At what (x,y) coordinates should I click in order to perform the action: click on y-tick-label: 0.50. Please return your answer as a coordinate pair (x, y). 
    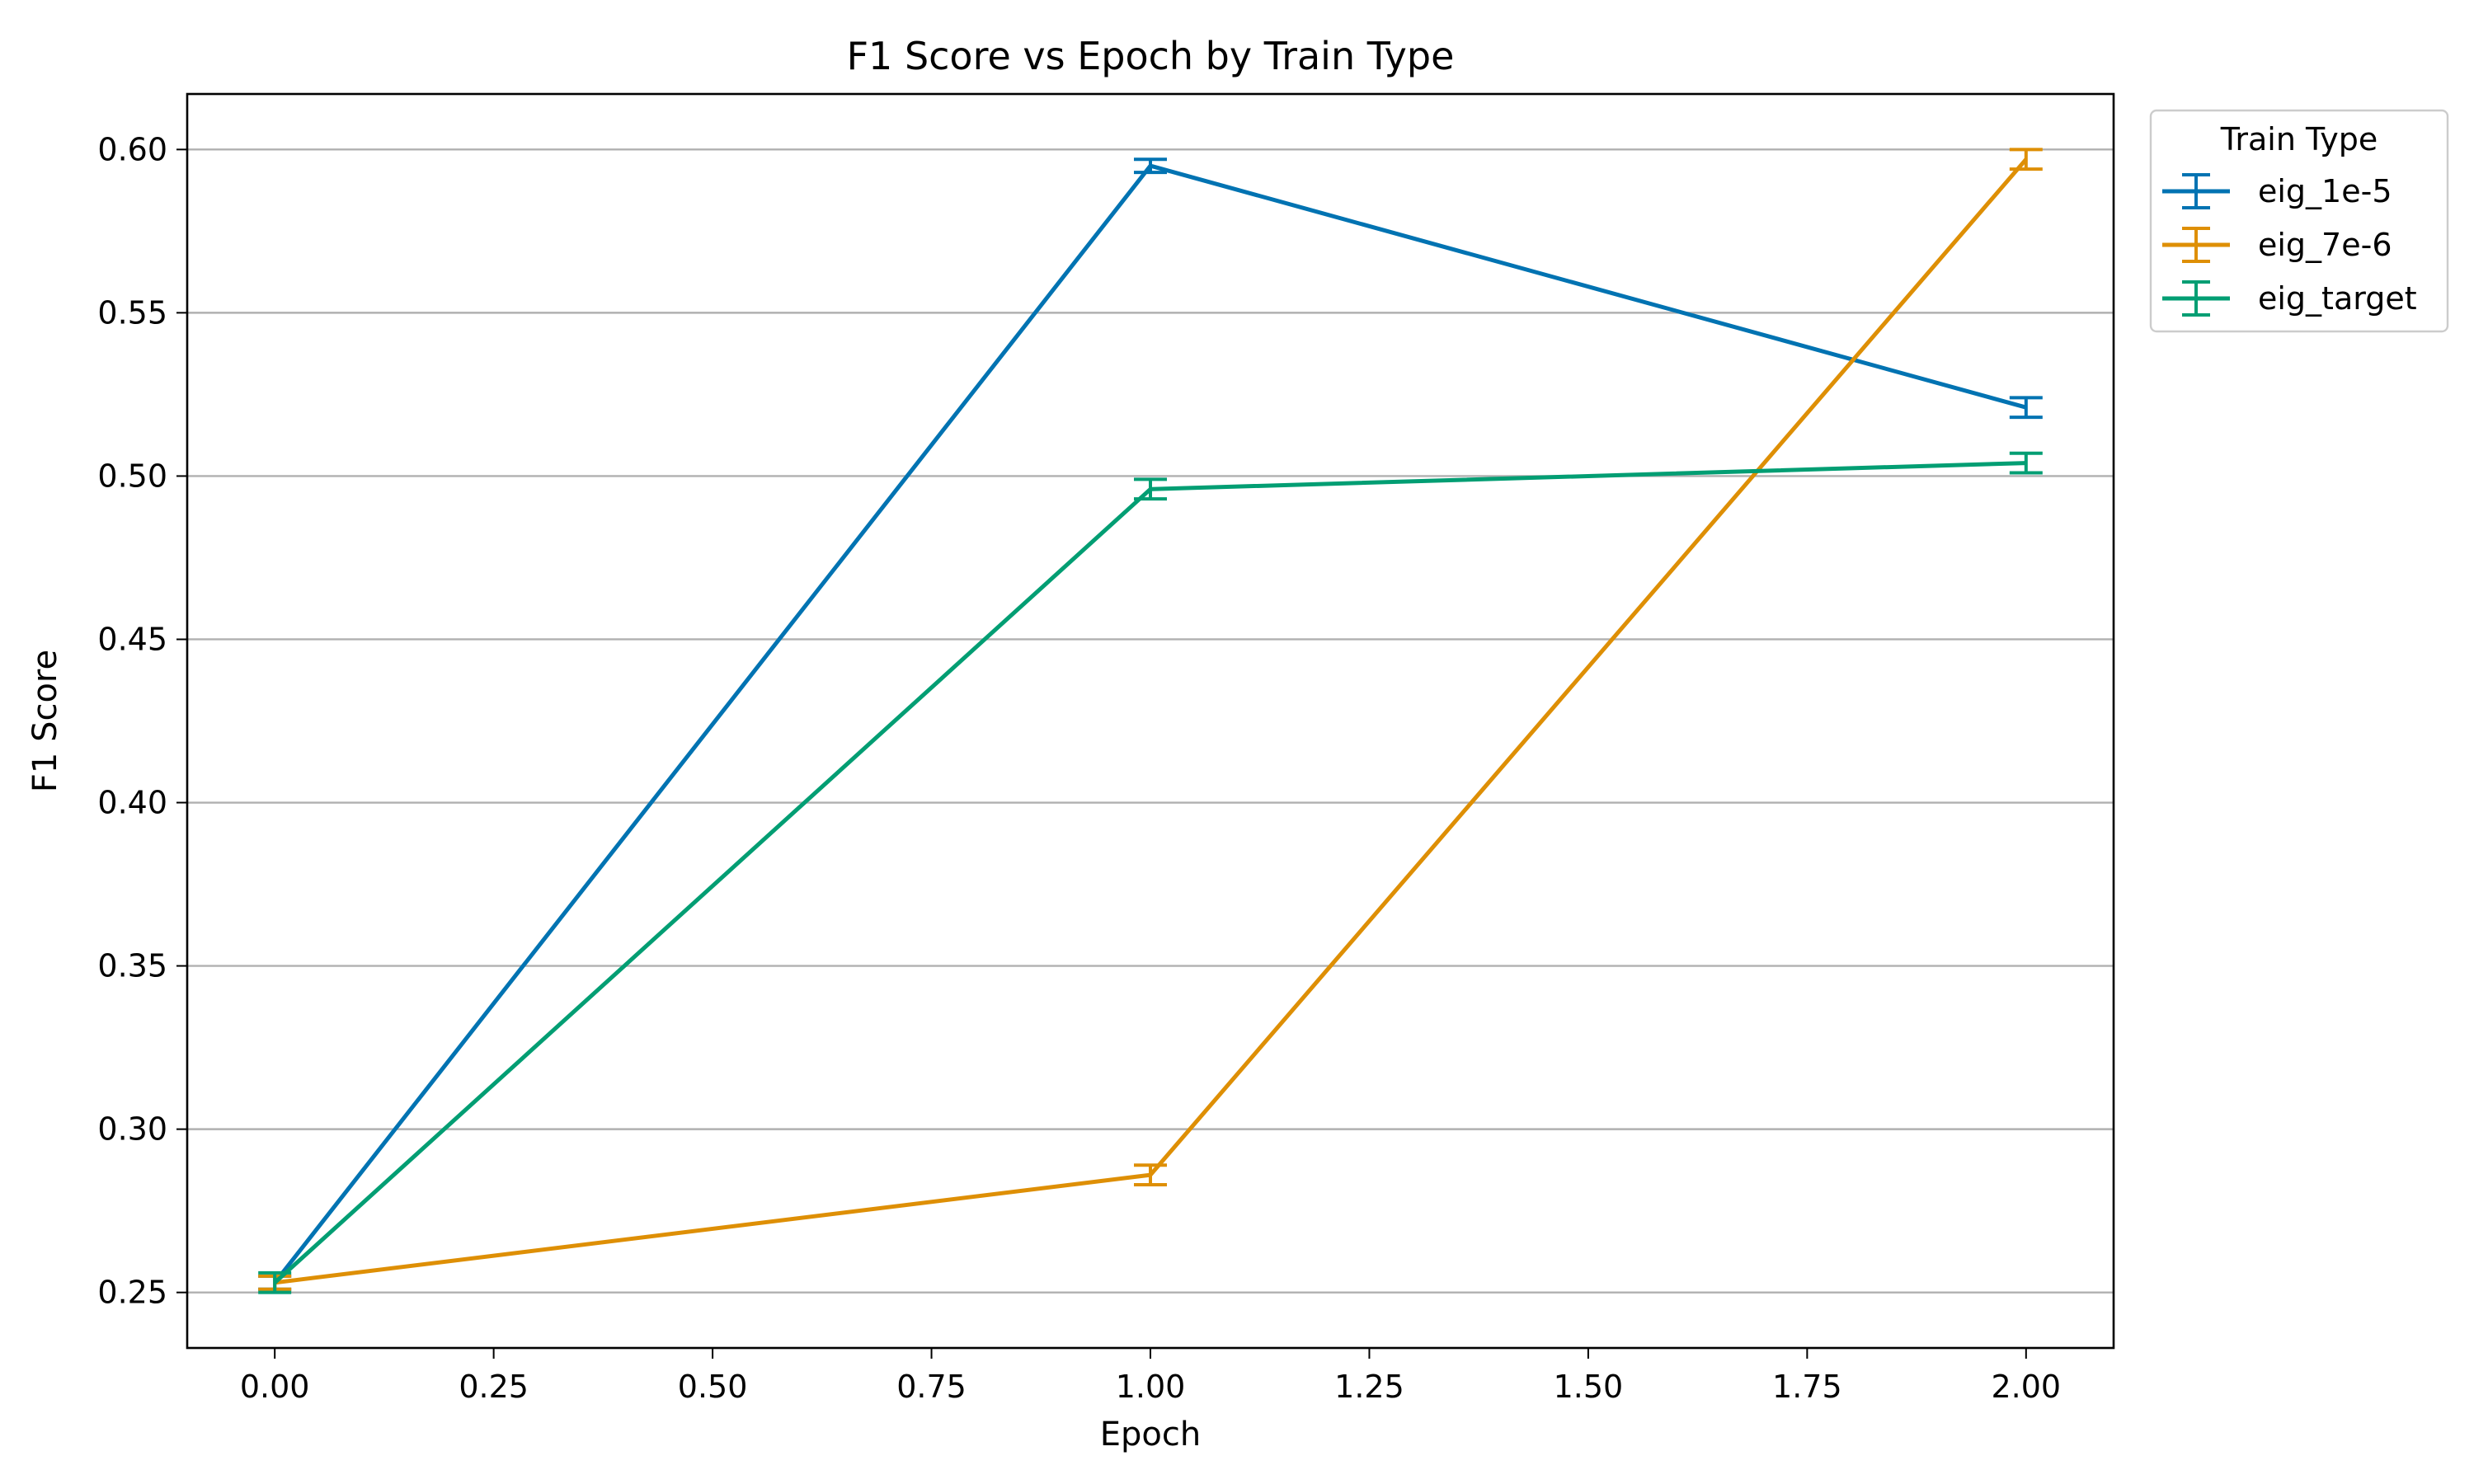
    Looking at the image, I should click on (132, 476).